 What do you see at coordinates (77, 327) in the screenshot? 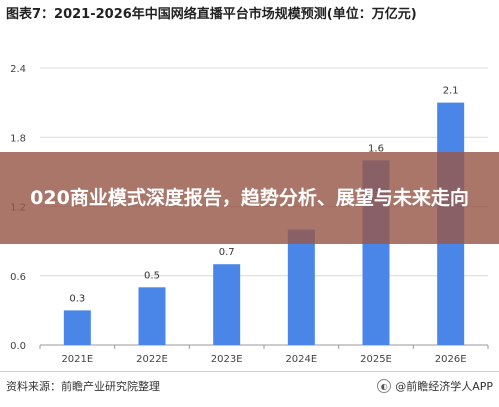
I see `bar-2021E` at bounding box center [77, 327].